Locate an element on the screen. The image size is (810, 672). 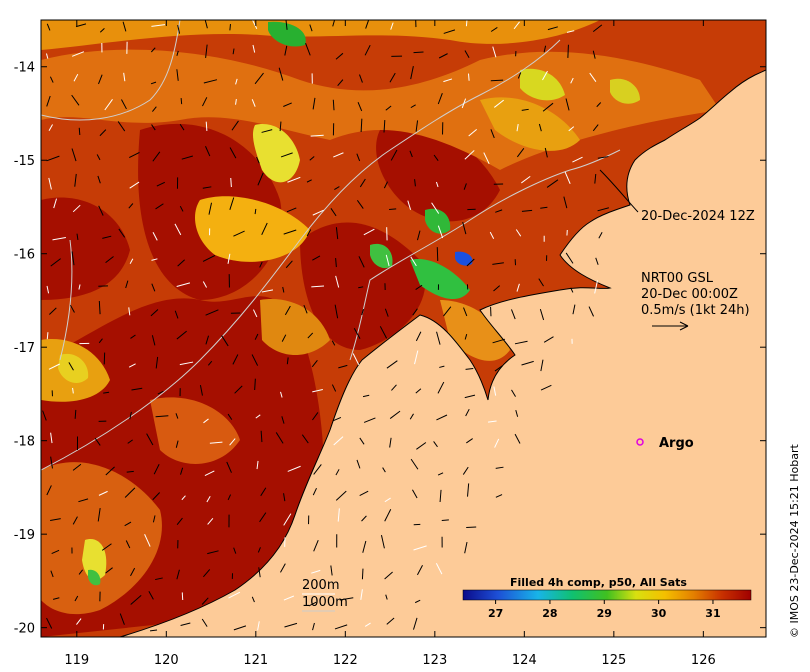
contour-shelf is located at coordinates (66, 300).